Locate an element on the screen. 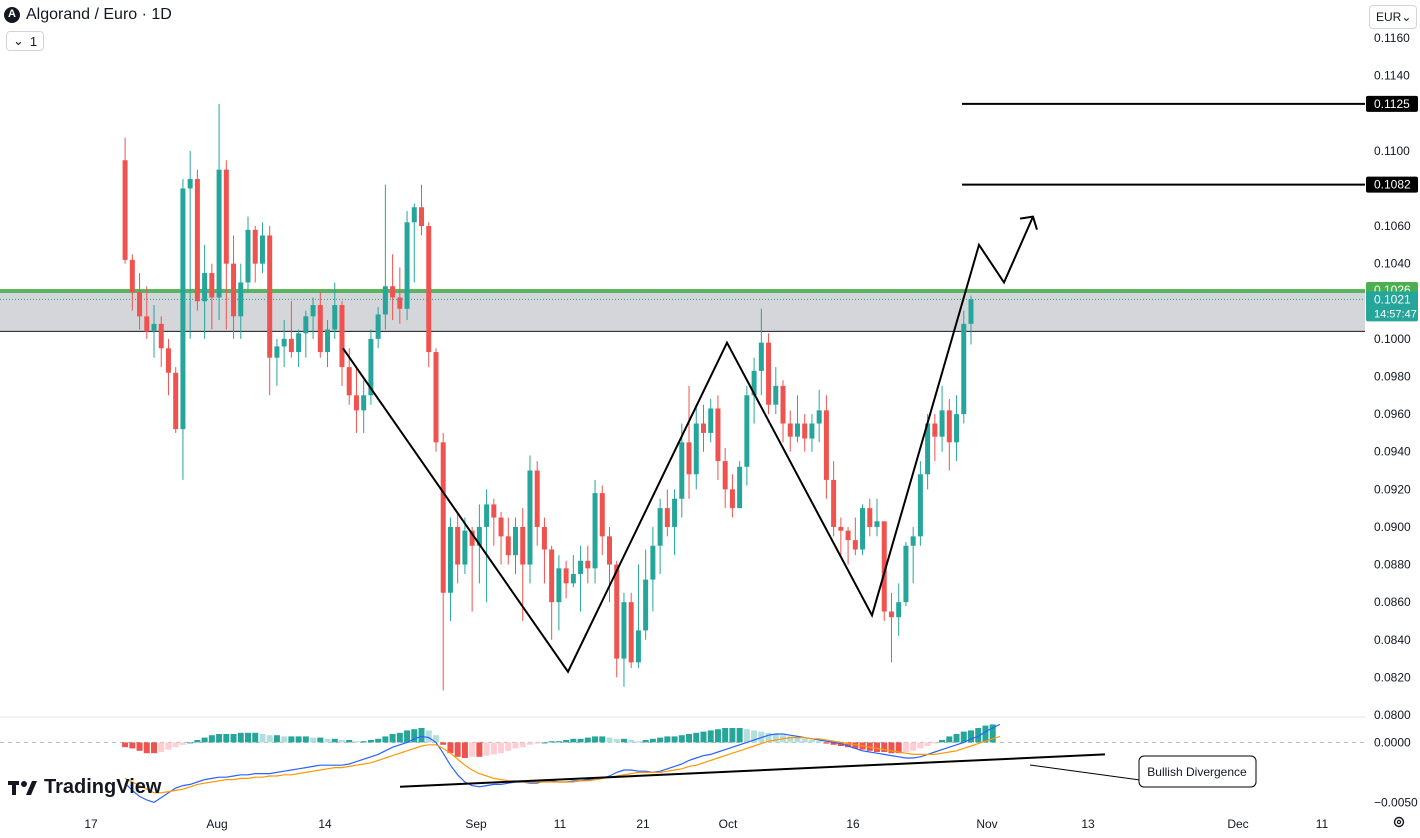 This screenshot has height=838, width=1420. symbol-header: Algorand / Euro · 1D is located at coordinates (88, 15).